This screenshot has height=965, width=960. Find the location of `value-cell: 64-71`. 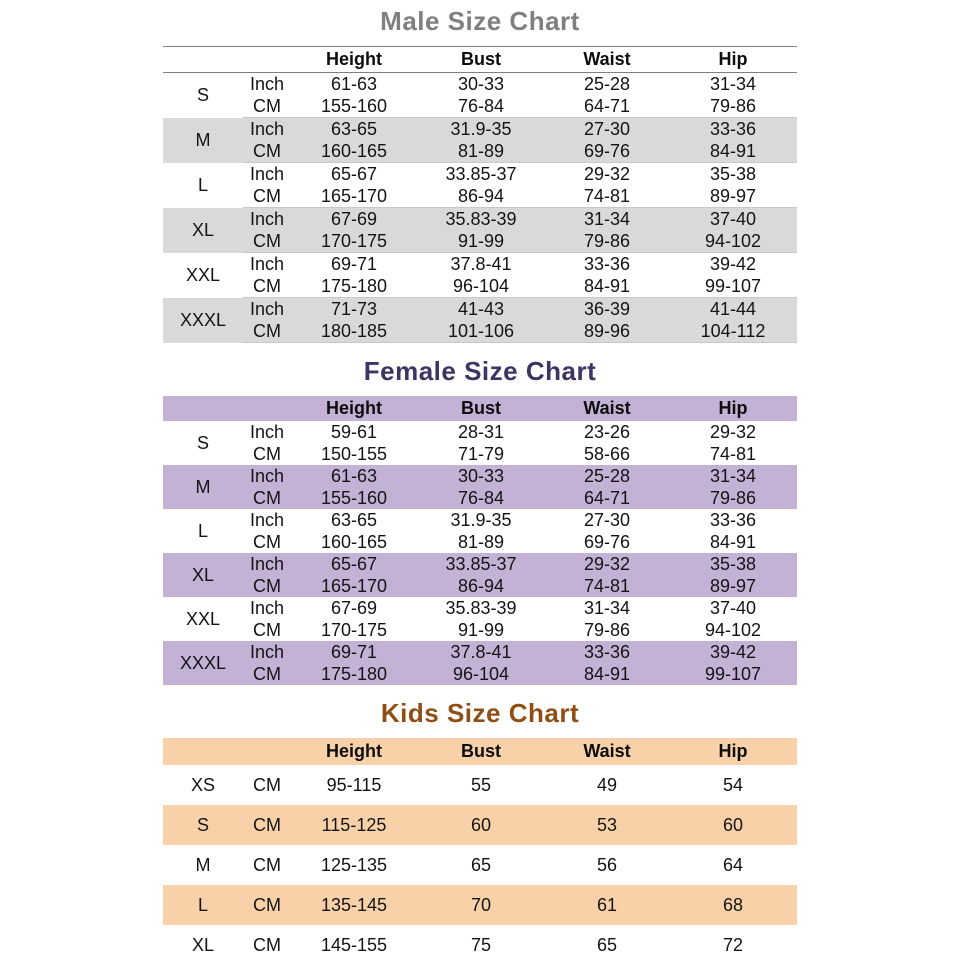

value-cell: 64-71 is located at coordinates (607, 106).